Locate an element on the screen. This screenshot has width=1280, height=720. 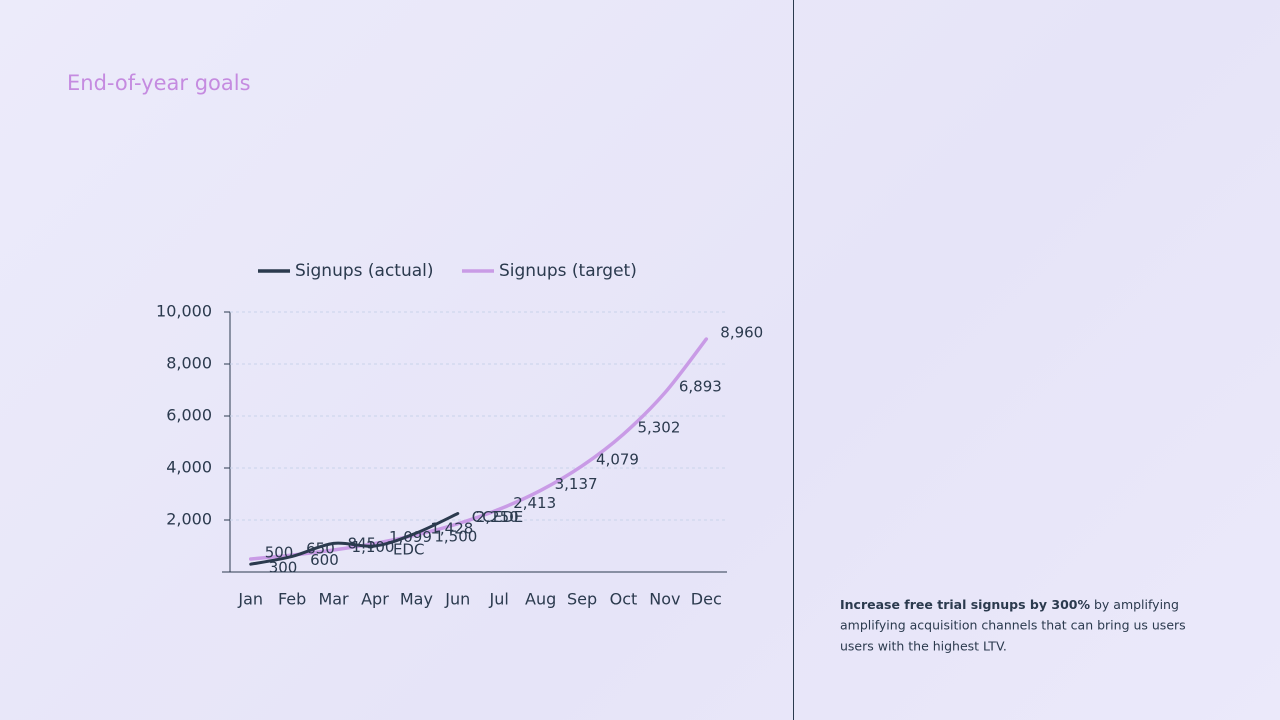
x-tick-label: Mar is located at coordinates (333, 599).